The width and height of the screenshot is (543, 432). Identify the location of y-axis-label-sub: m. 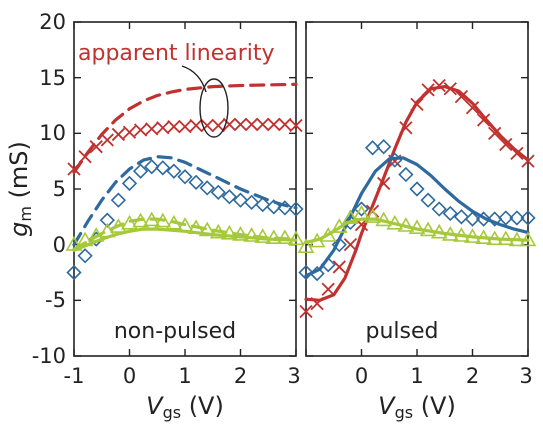
(25, 214).